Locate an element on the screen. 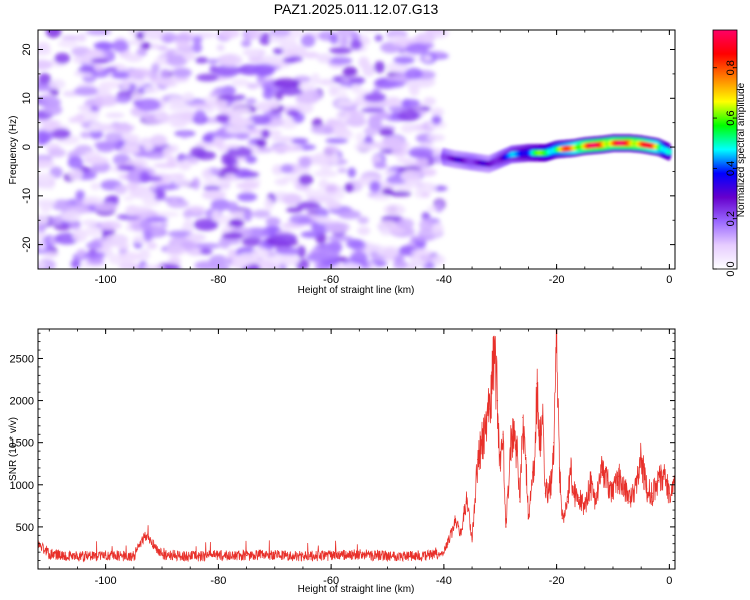  y-tick-label: -10 is located at coordinates (27, 196).